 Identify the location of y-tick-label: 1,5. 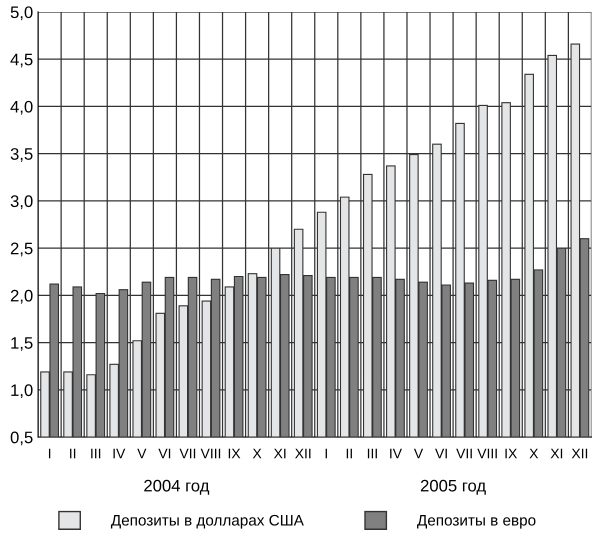
(22, 344).